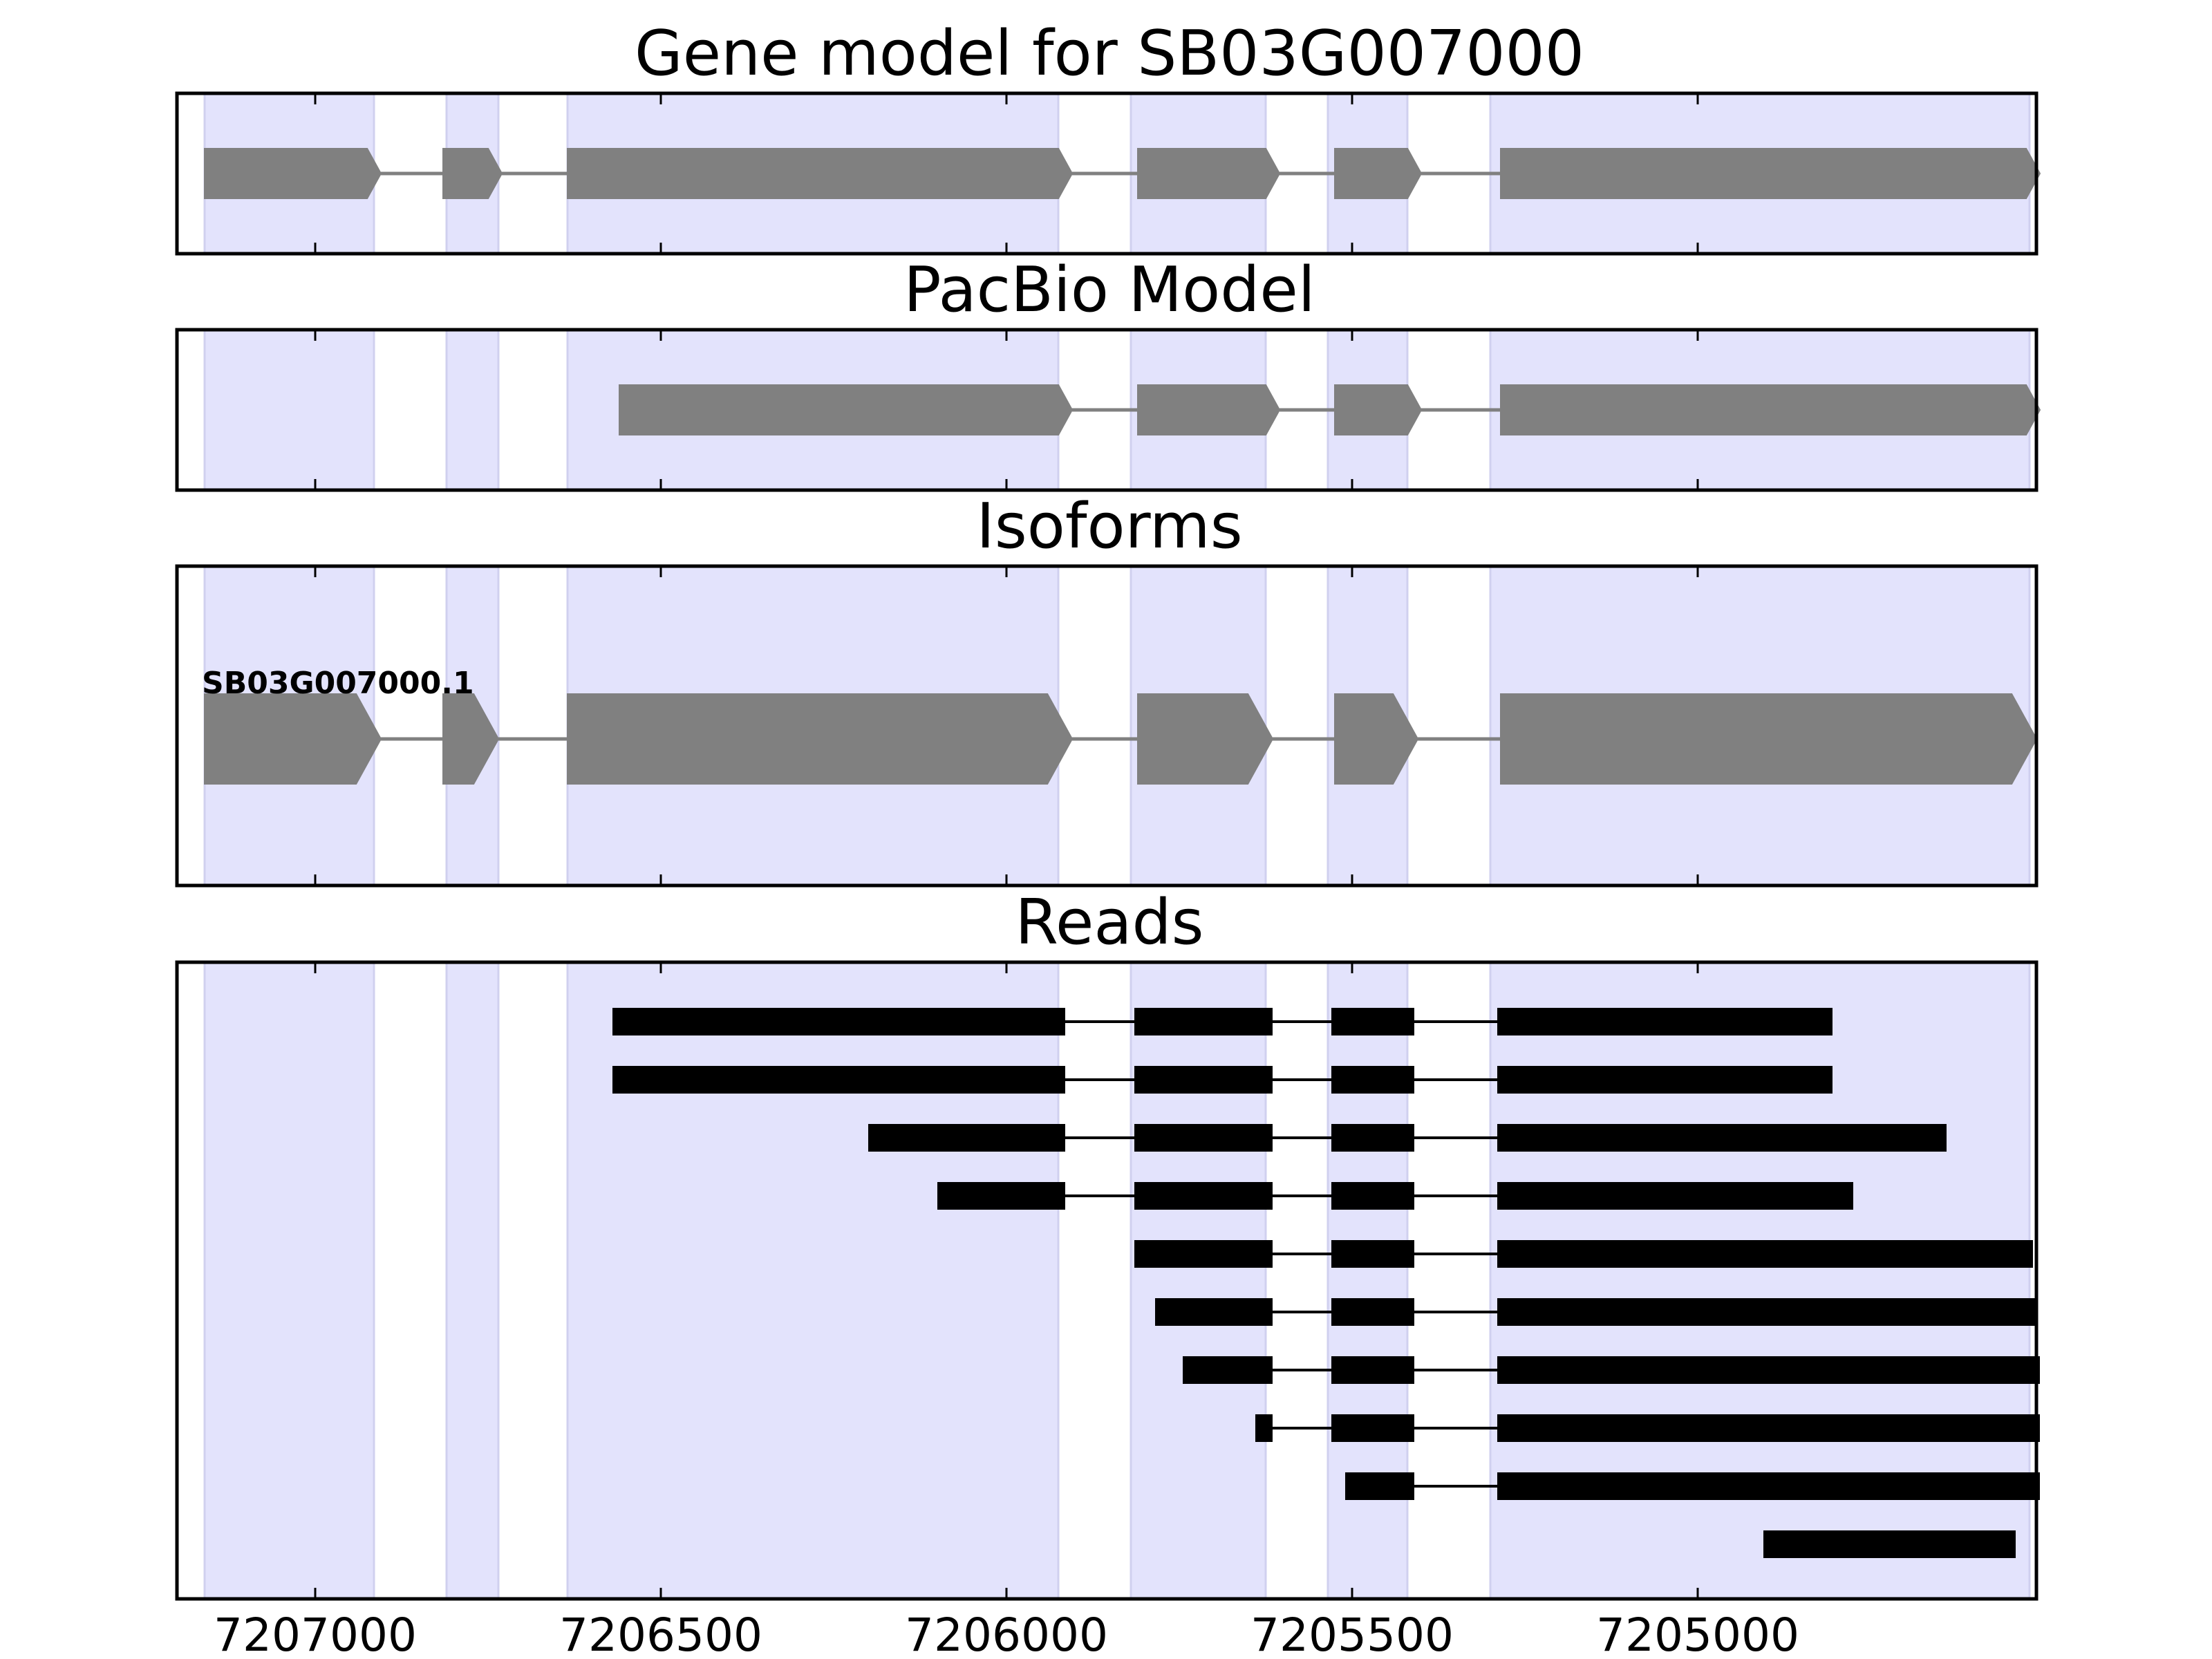 The width and height of the screenshot is (2212, 1659). What do you see at coordinates (315, 1634) in the screenshot?
I see `x-tick-label: 7207000` at bounding box center [315, 1634].